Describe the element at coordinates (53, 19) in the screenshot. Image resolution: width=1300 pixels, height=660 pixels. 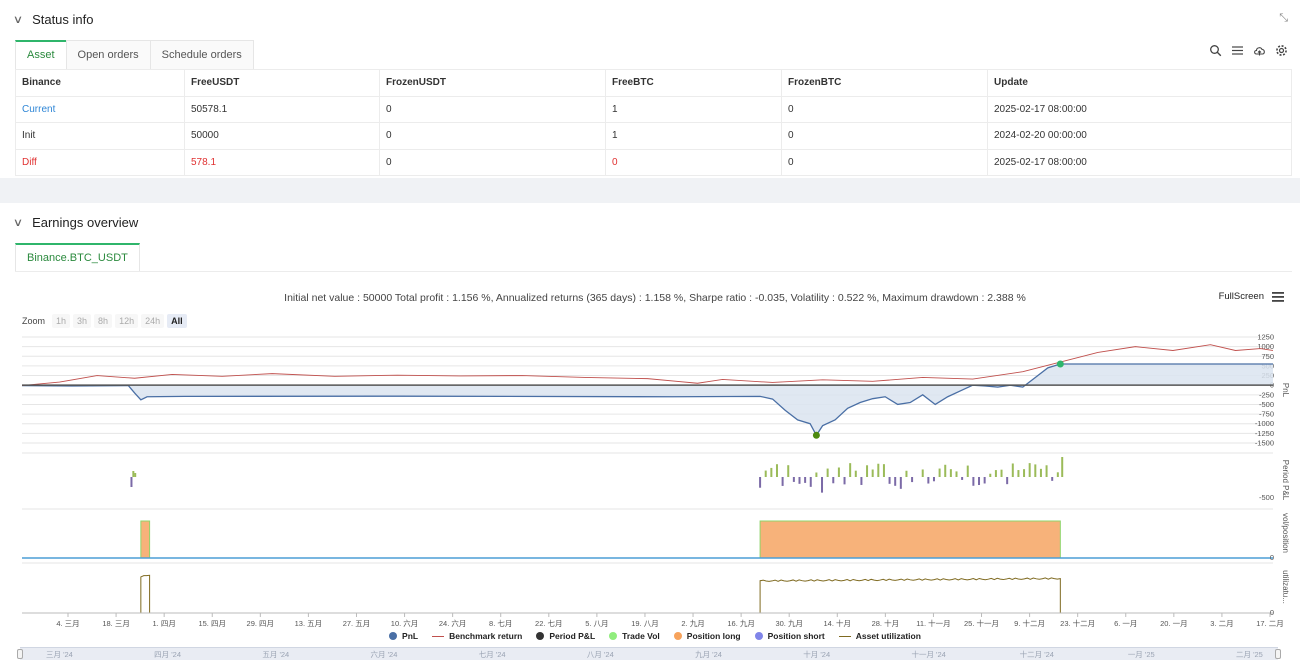
I see `status-info-header: ∨ Status info` at that location.